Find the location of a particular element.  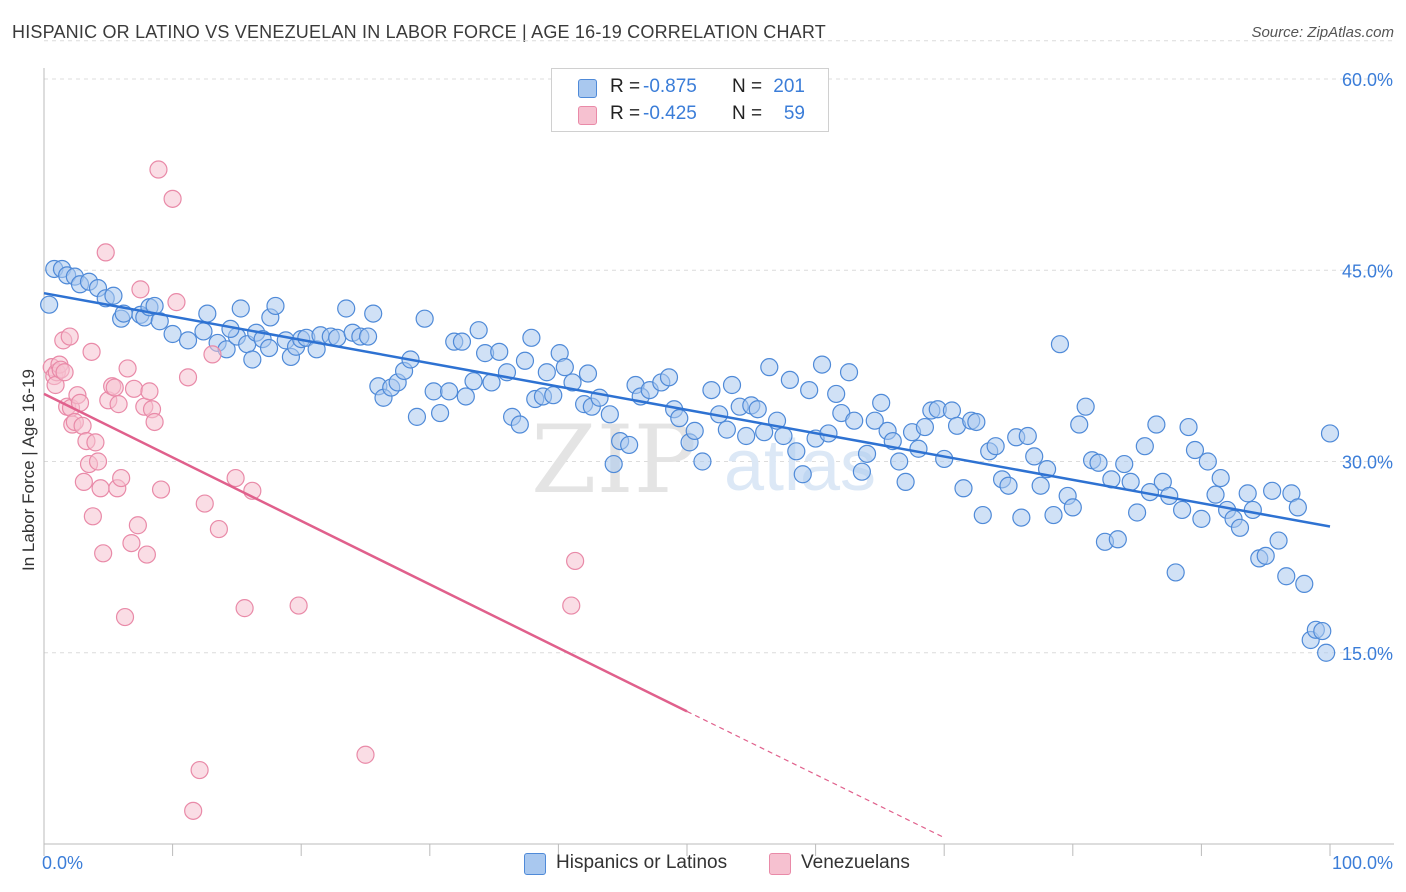

trend-line-venezuelans-extension is located at coordinates (815, 774).